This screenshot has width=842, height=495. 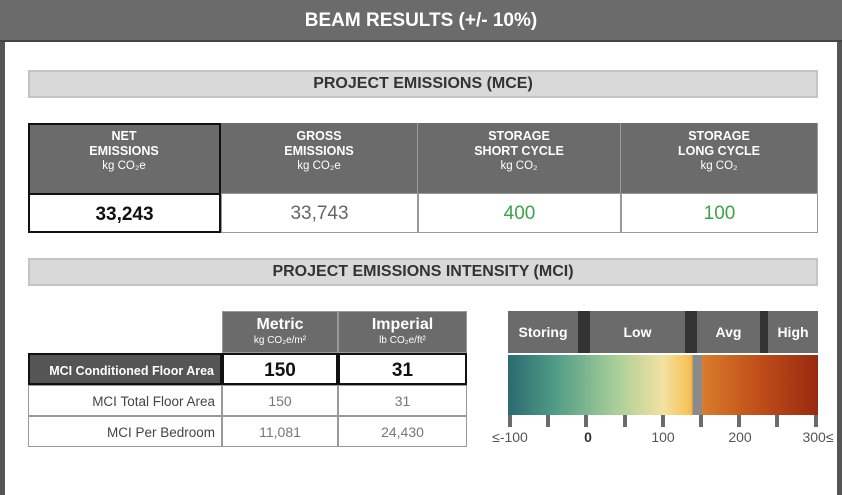 I want to click on scale-tick-label: 300≤, so click(x=818, y=437).